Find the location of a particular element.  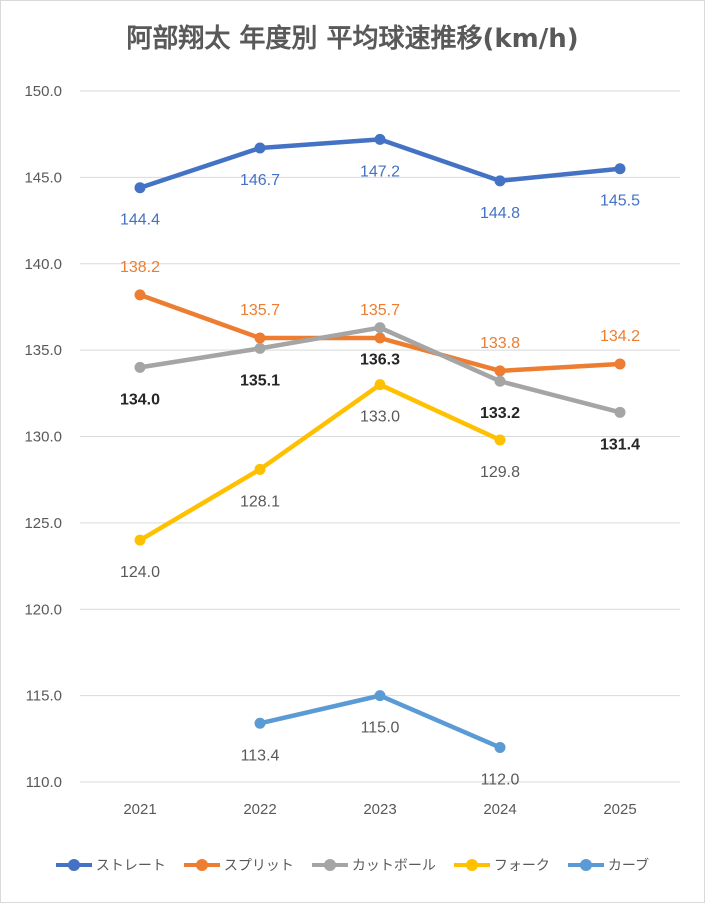

data-label: 124.0 is located at coordinates (140, 572).